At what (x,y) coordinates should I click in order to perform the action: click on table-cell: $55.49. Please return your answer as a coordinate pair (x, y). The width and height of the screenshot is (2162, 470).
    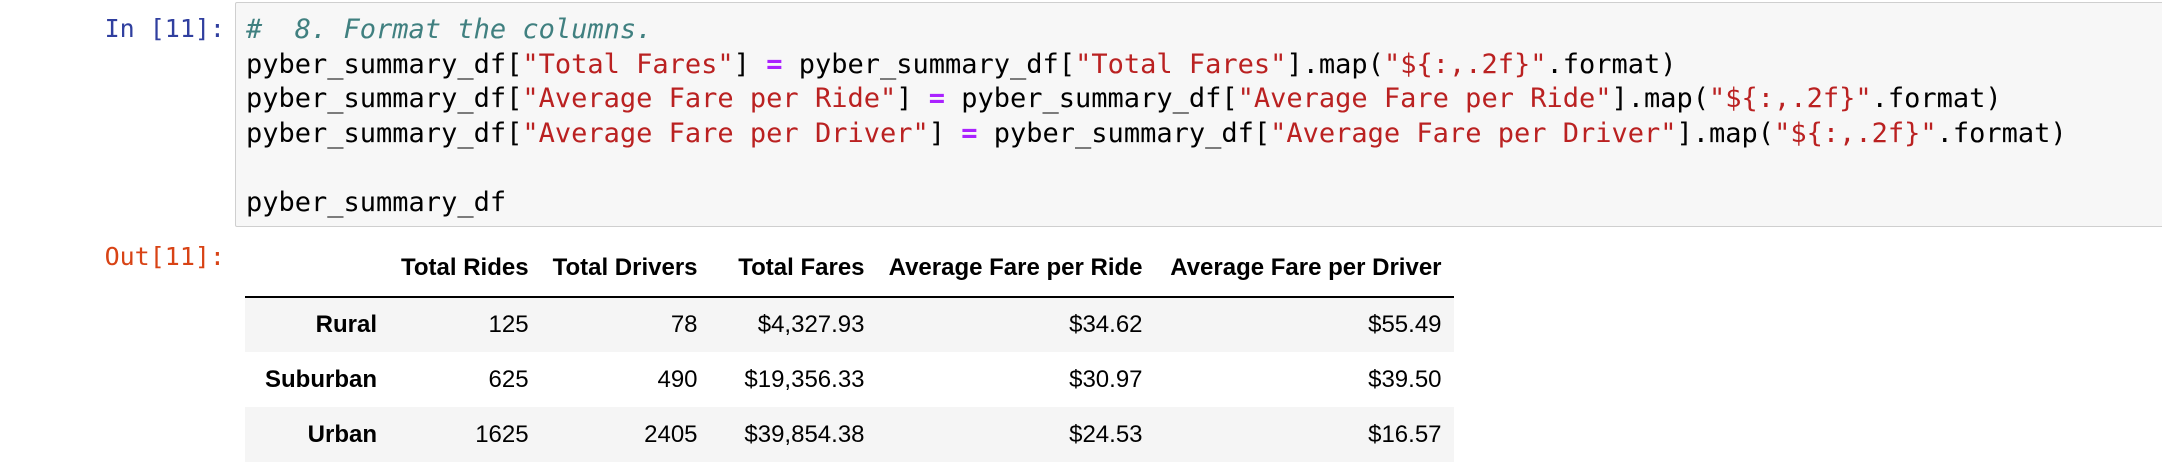
    Looking at the image, I should click on (1405, 324).